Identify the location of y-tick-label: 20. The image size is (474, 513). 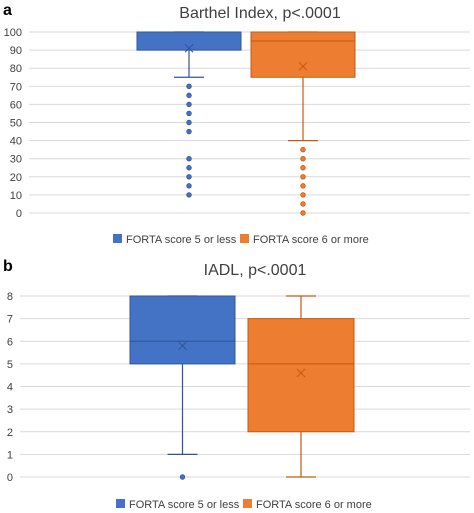
(16, 178).